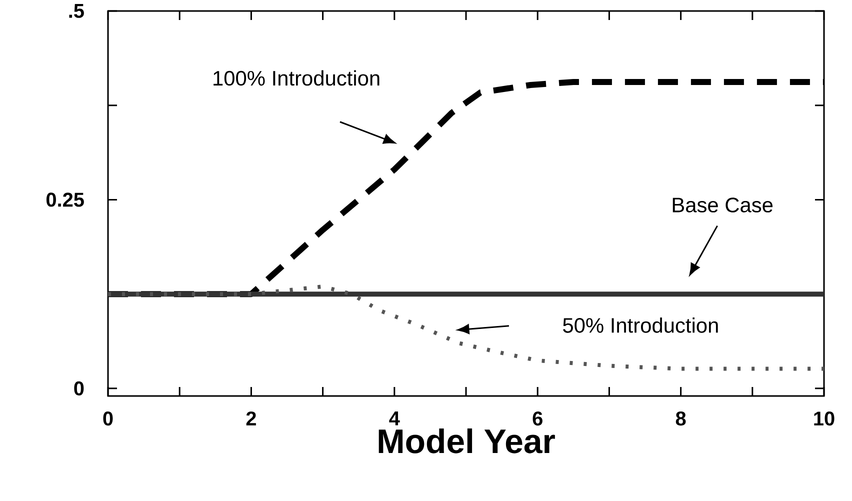  Describe the element at coordinates (537, 419) in the screenshot. I see `x-tick-label: 6` at that location.